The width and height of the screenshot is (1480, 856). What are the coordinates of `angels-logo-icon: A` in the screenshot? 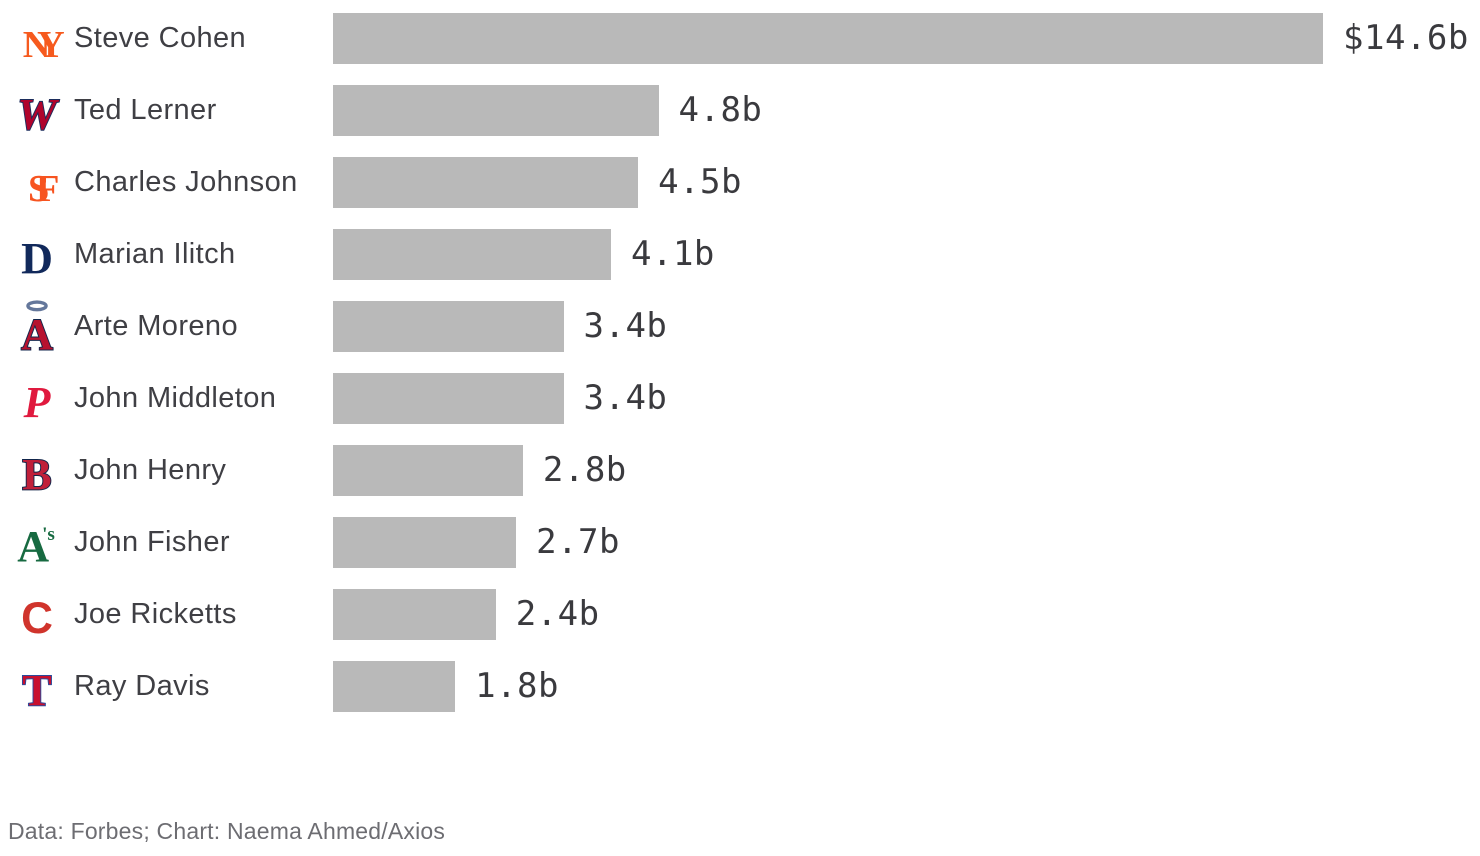 It's located at (37, 329).